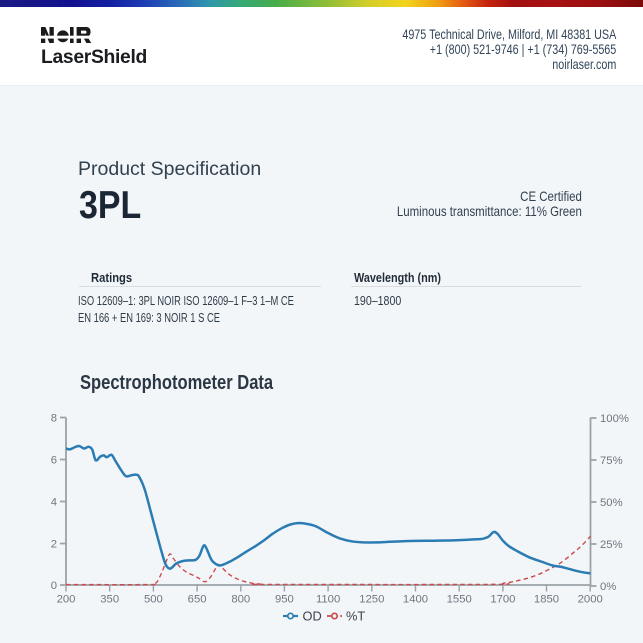 This screenshot has width=643, height=643. What do you see at coordinates (54, 545) in the screenshot?
I see `svg-text: 2` at bounding box center [54, 545].